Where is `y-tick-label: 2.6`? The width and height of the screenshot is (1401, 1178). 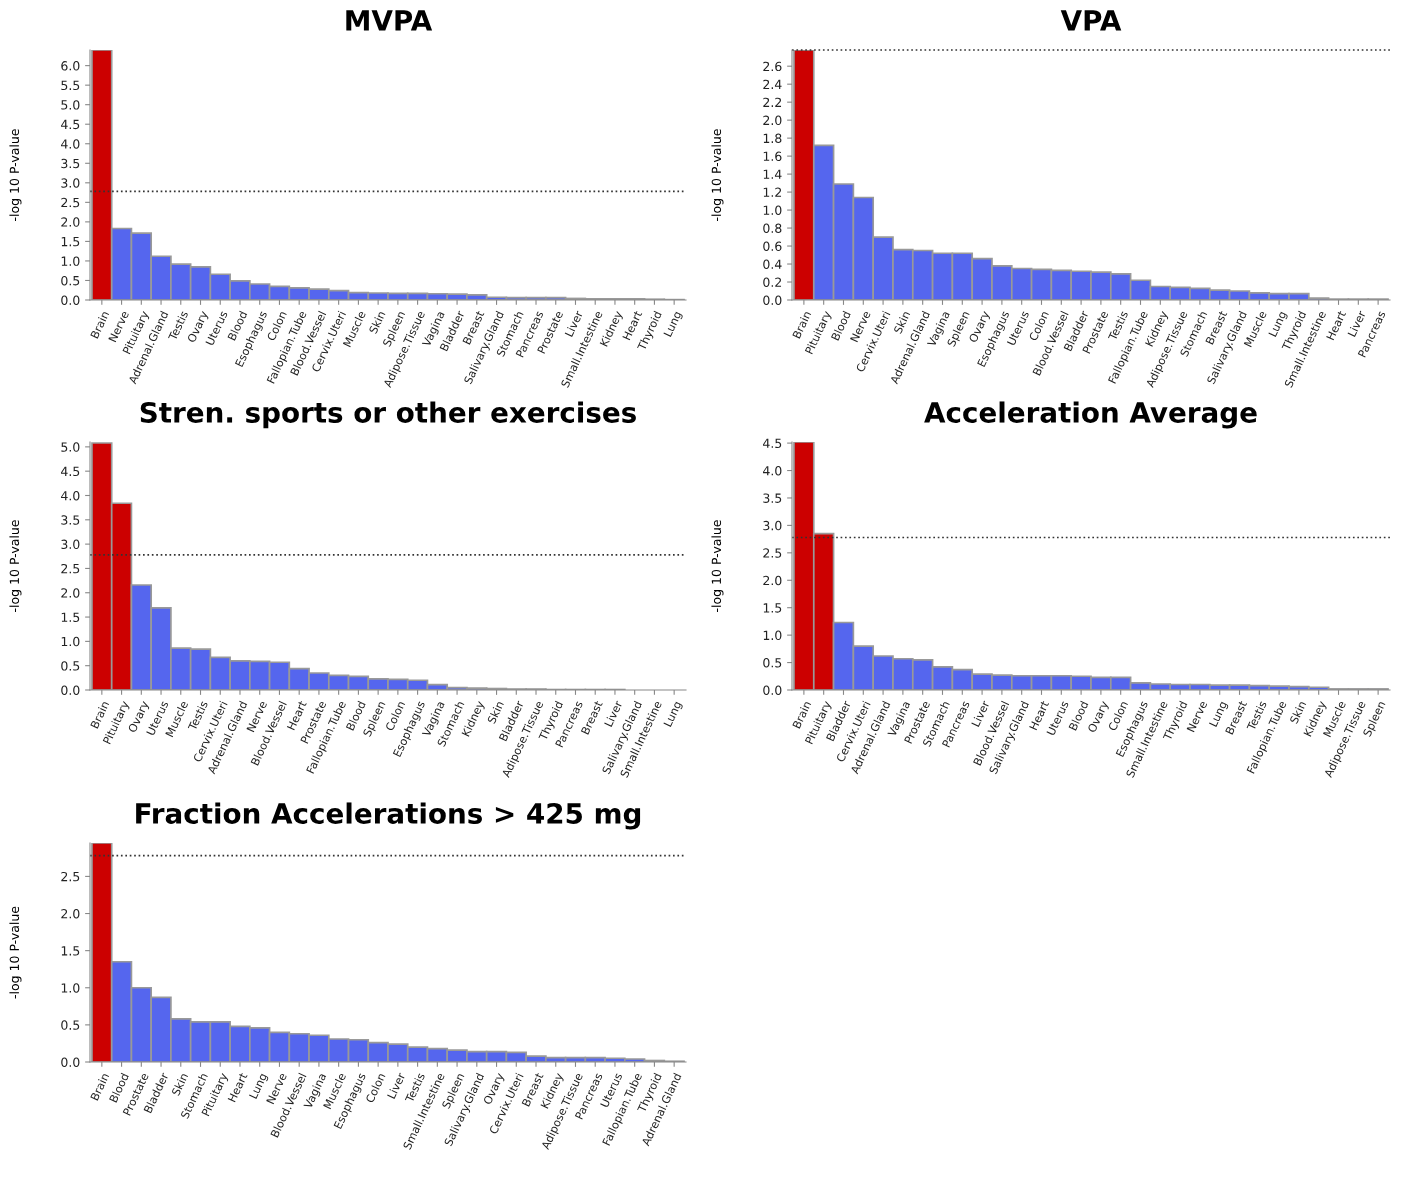
y-tick-label: 2.6 is located at coordinates (772, 66).